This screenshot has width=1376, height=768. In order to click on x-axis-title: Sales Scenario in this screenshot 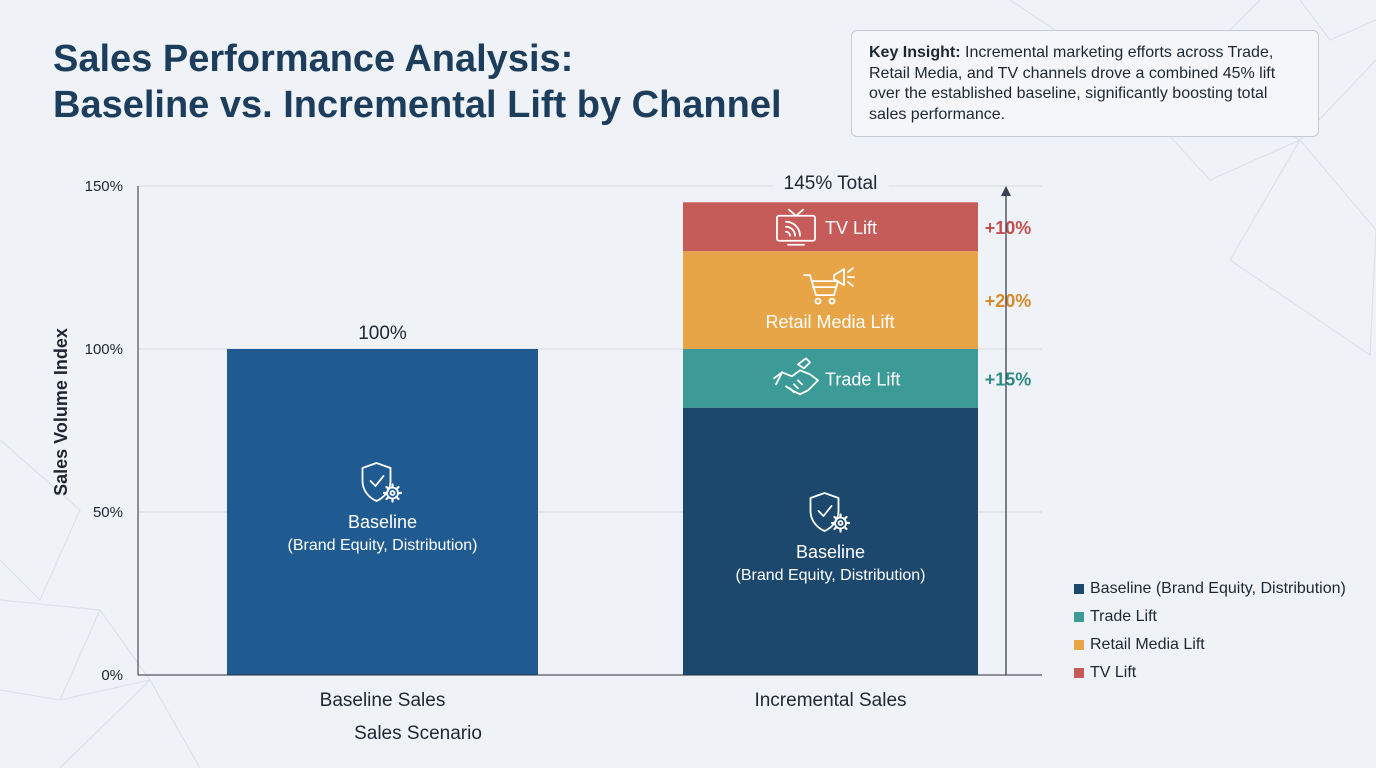, I will do `click(418, 733)`.